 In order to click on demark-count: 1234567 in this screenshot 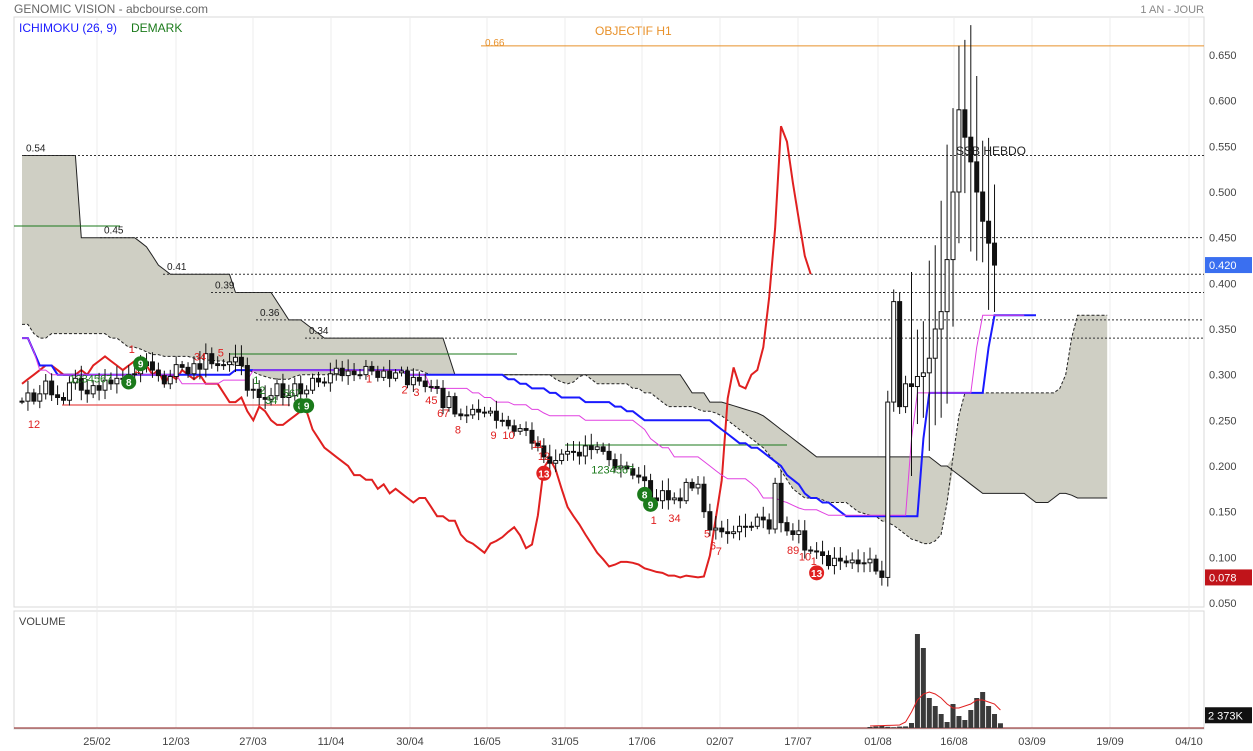, I will do `click(612, 471)`.